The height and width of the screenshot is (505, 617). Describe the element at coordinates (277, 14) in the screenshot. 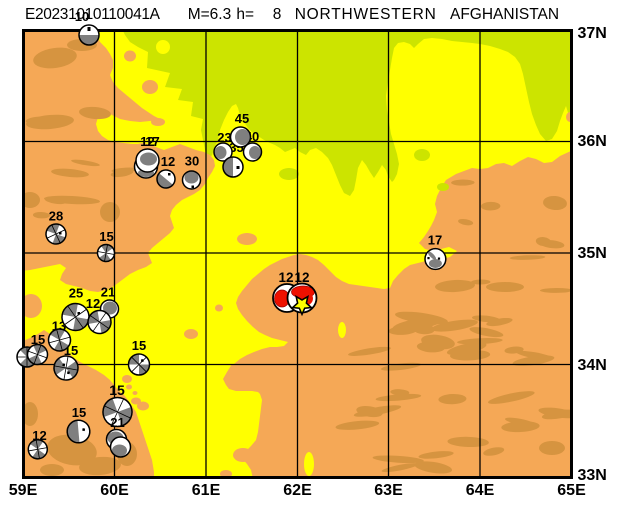

I see `svg-text: 8` at that location.